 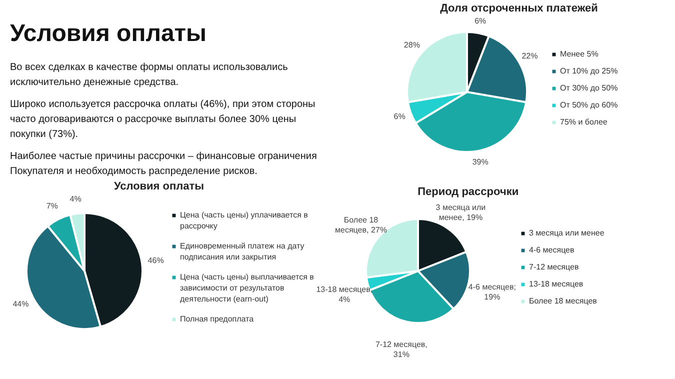 I want to click on legend-label: Цена (часть цены) уплачивается в рассрочку, so click(x=244, y=220).